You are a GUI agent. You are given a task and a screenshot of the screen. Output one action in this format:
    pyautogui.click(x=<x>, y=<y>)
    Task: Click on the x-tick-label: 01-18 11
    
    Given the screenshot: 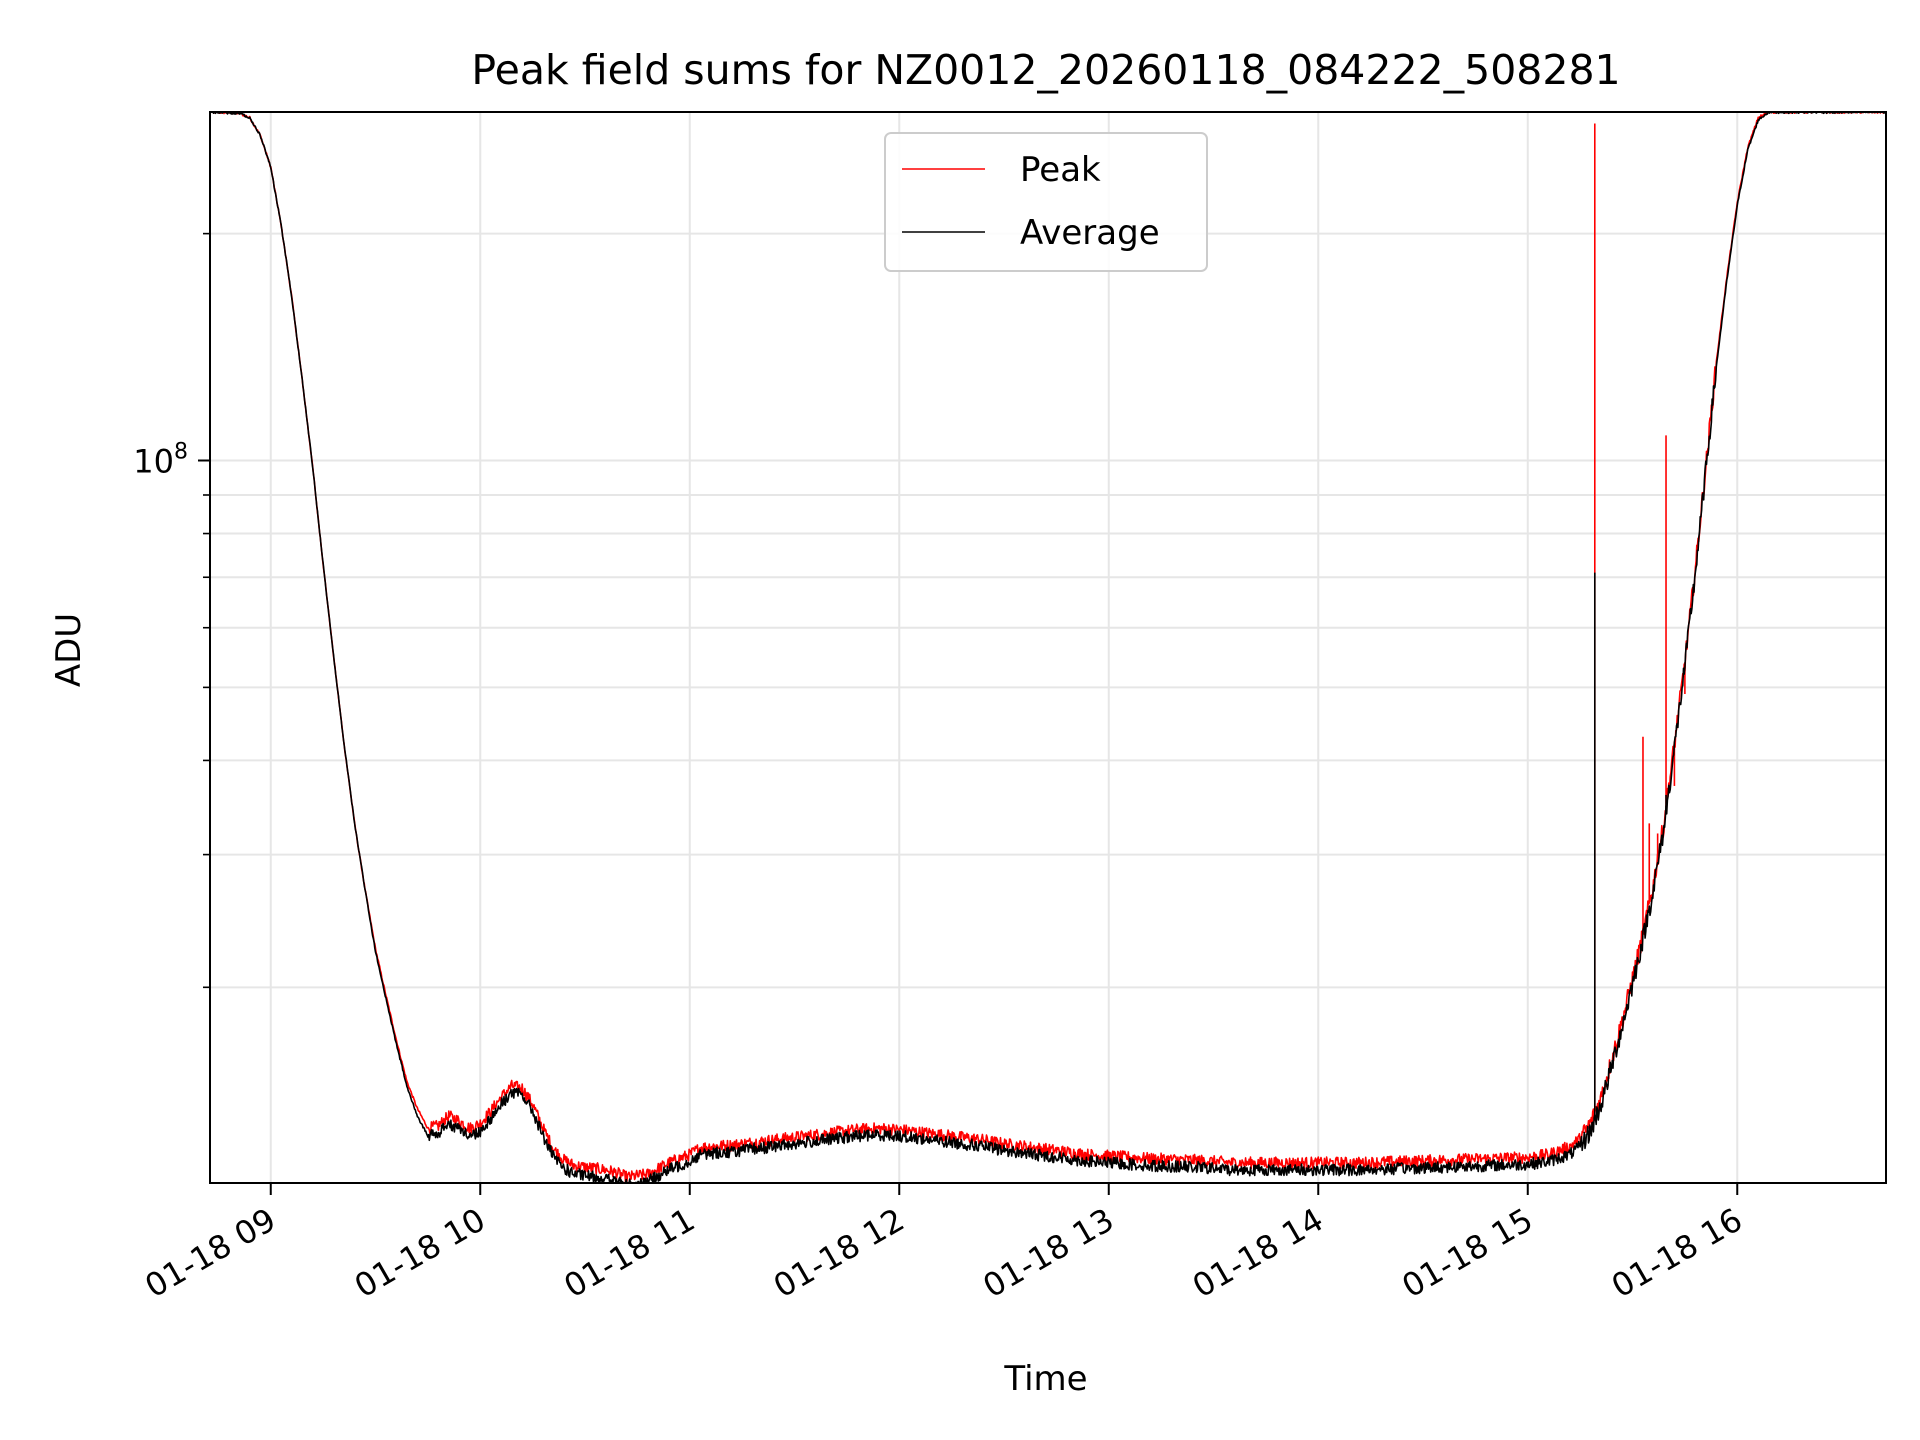 What is the action you would take?
    pyautogui.click(x=629, y=1252)
    